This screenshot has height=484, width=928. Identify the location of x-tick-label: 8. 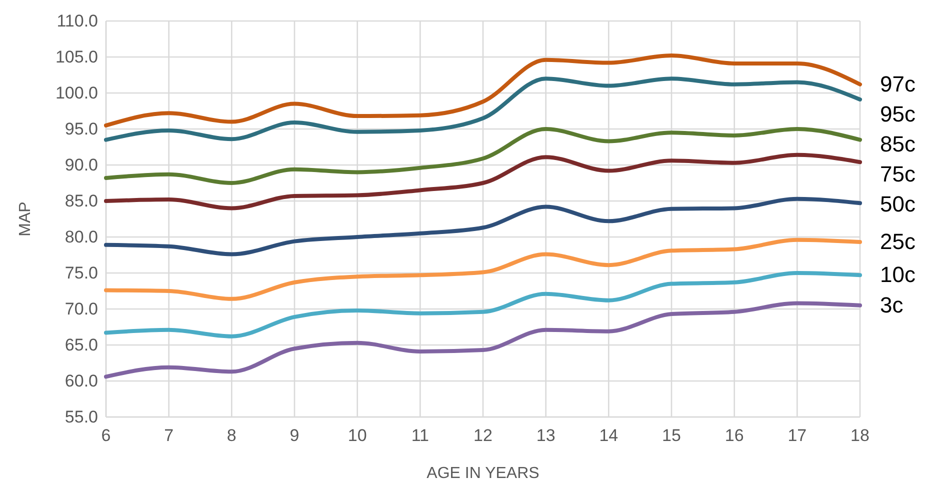
(231, 436).